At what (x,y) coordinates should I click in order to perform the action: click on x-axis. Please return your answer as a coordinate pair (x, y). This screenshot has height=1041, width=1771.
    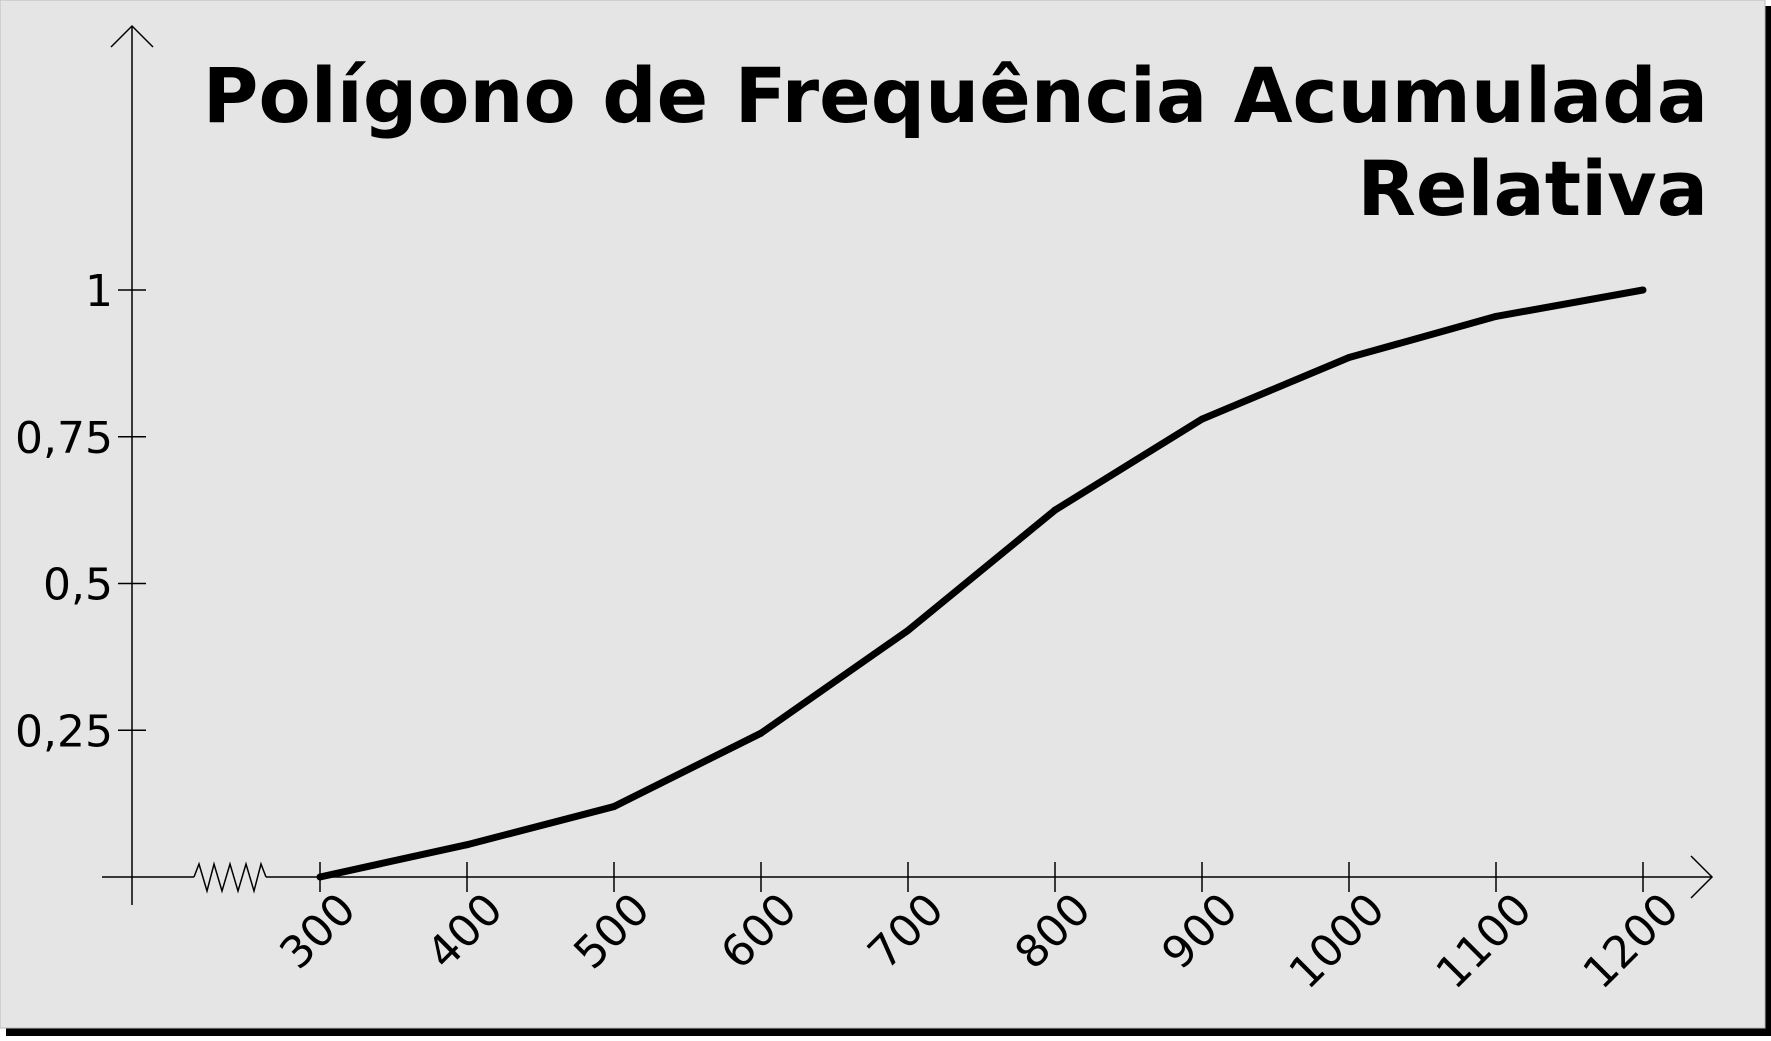
    Looking at the image, I should click on (908, 877).